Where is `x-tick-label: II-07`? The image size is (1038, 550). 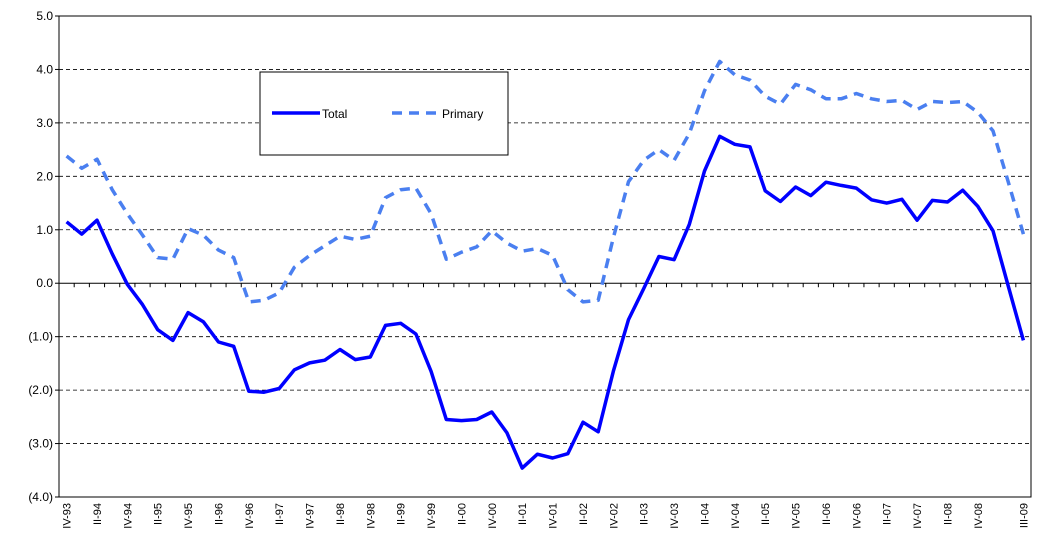
x-tick-label: II-07 is located at coordinates (888, 514).